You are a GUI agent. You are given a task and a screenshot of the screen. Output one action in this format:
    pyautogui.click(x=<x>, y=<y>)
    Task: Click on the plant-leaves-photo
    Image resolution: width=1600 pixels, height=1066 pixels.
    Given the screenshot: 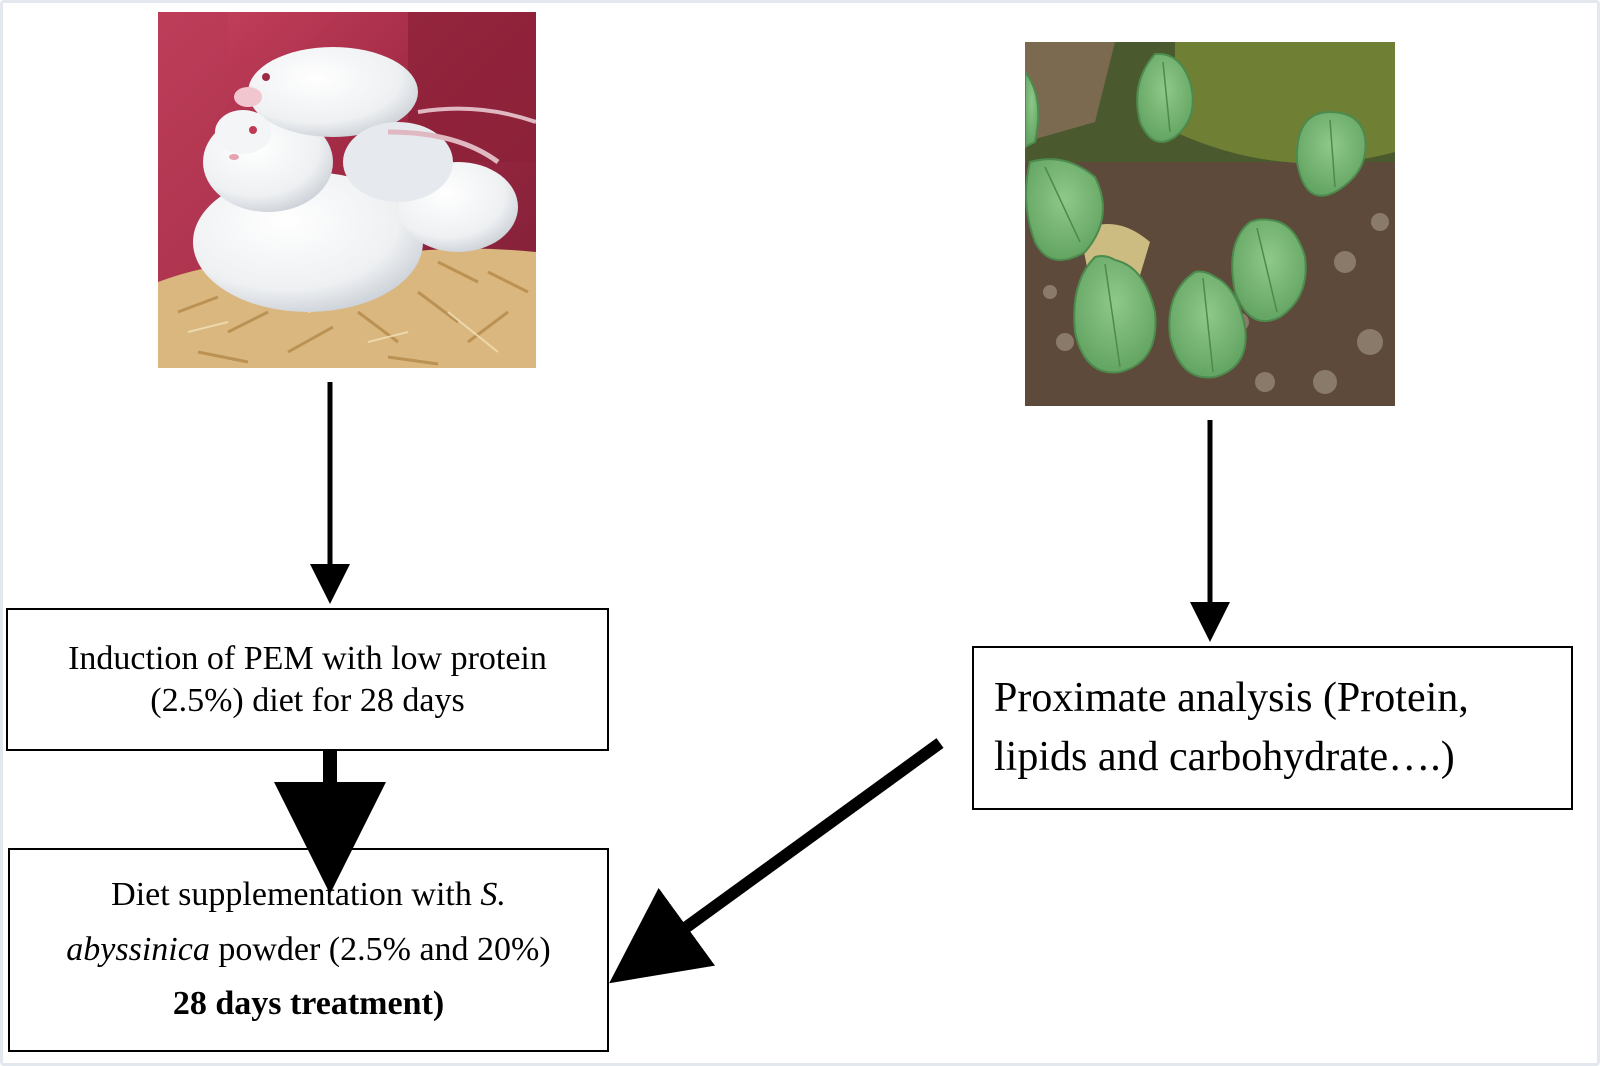 What is the action you would take?
    pyautogui.click(x=1210, y=224)
    